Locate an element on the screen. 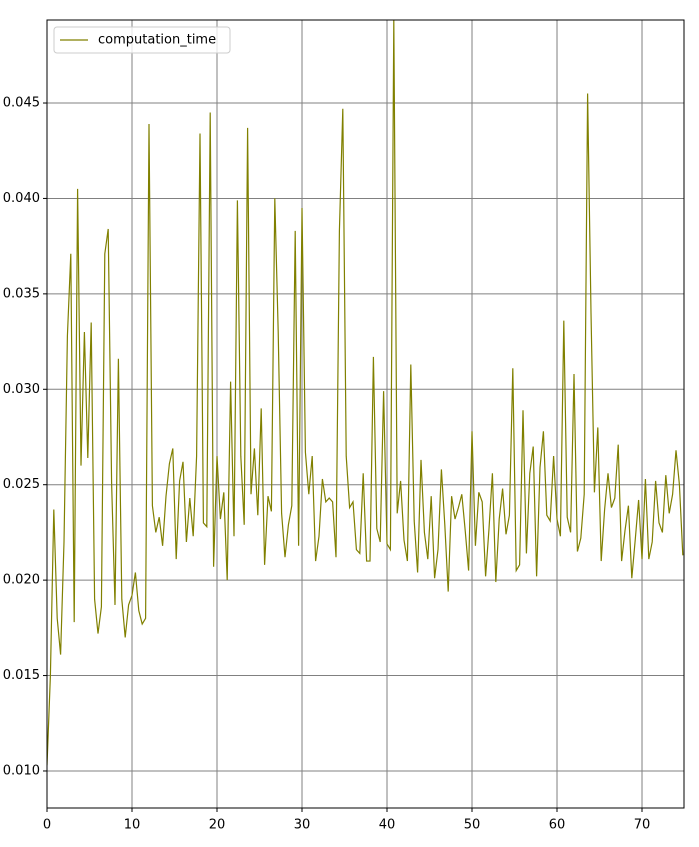  legend-box is located at coordinates (142, 40).